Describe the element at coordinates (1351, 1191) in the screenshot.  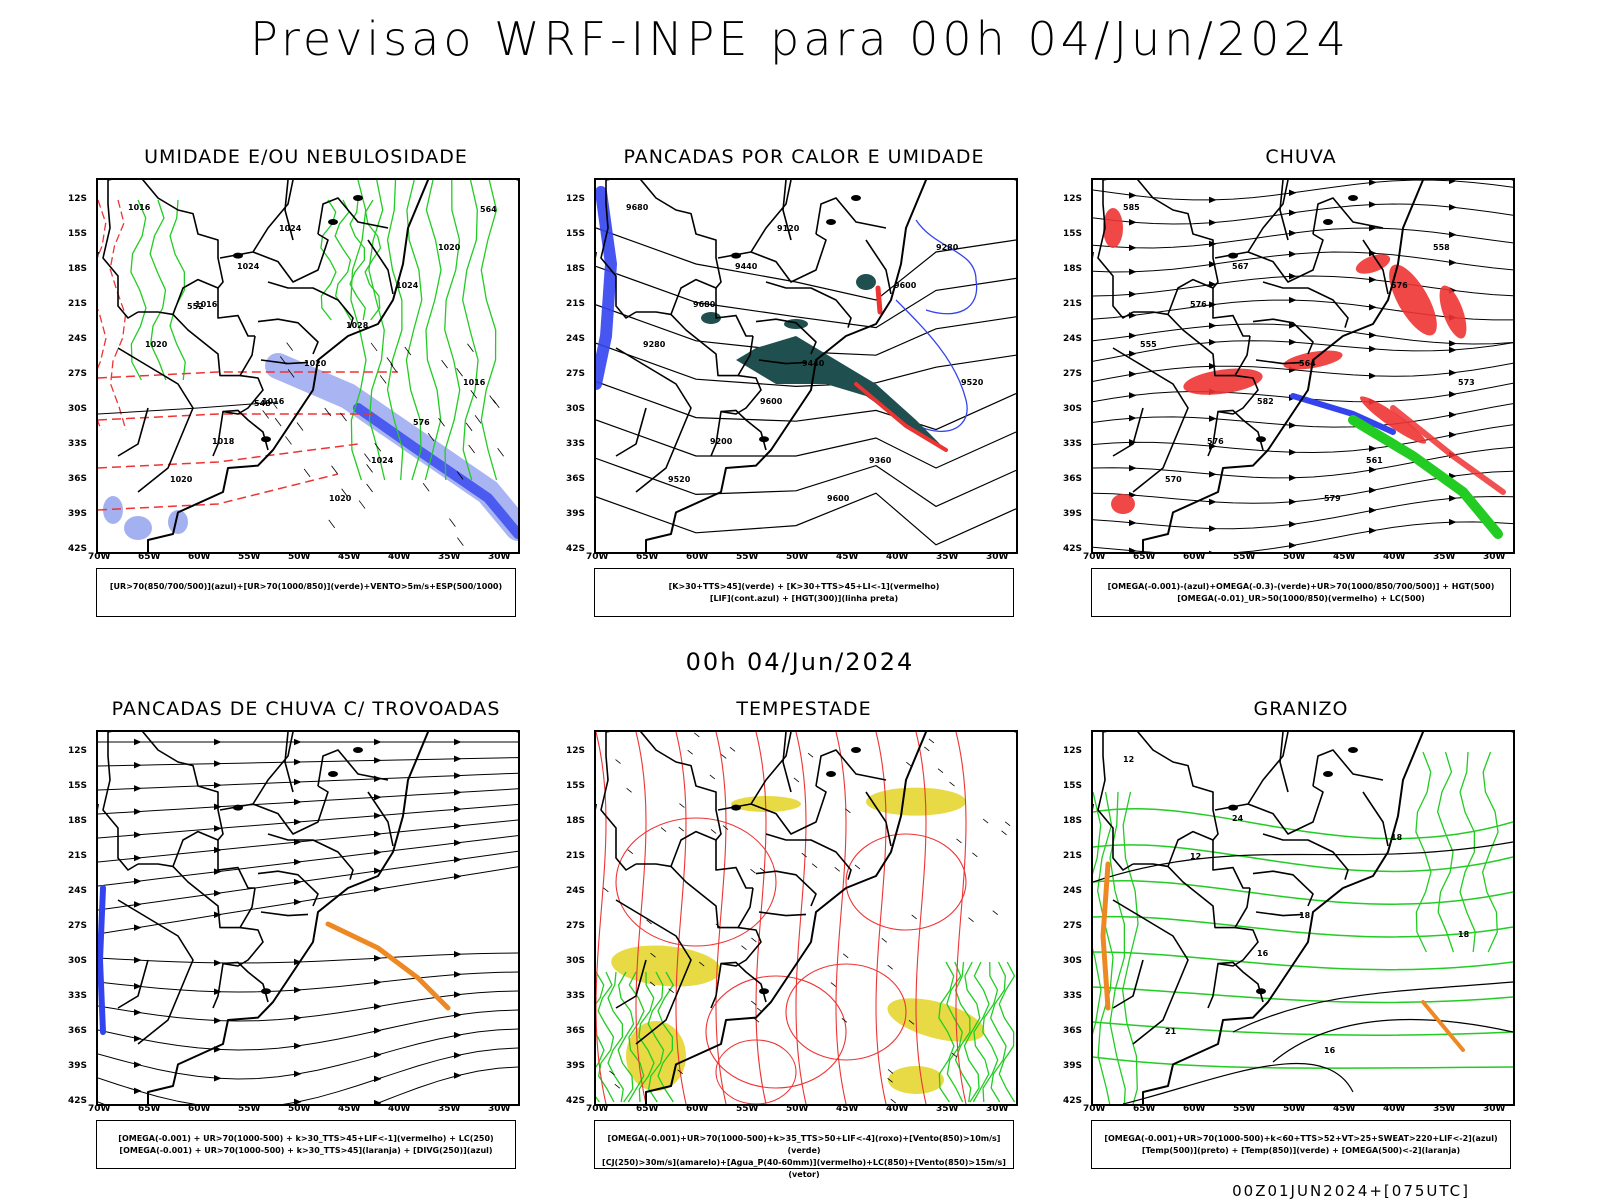
I see `footer-timestamp: 00Z01JUN2024+[075UTC]` at that location.